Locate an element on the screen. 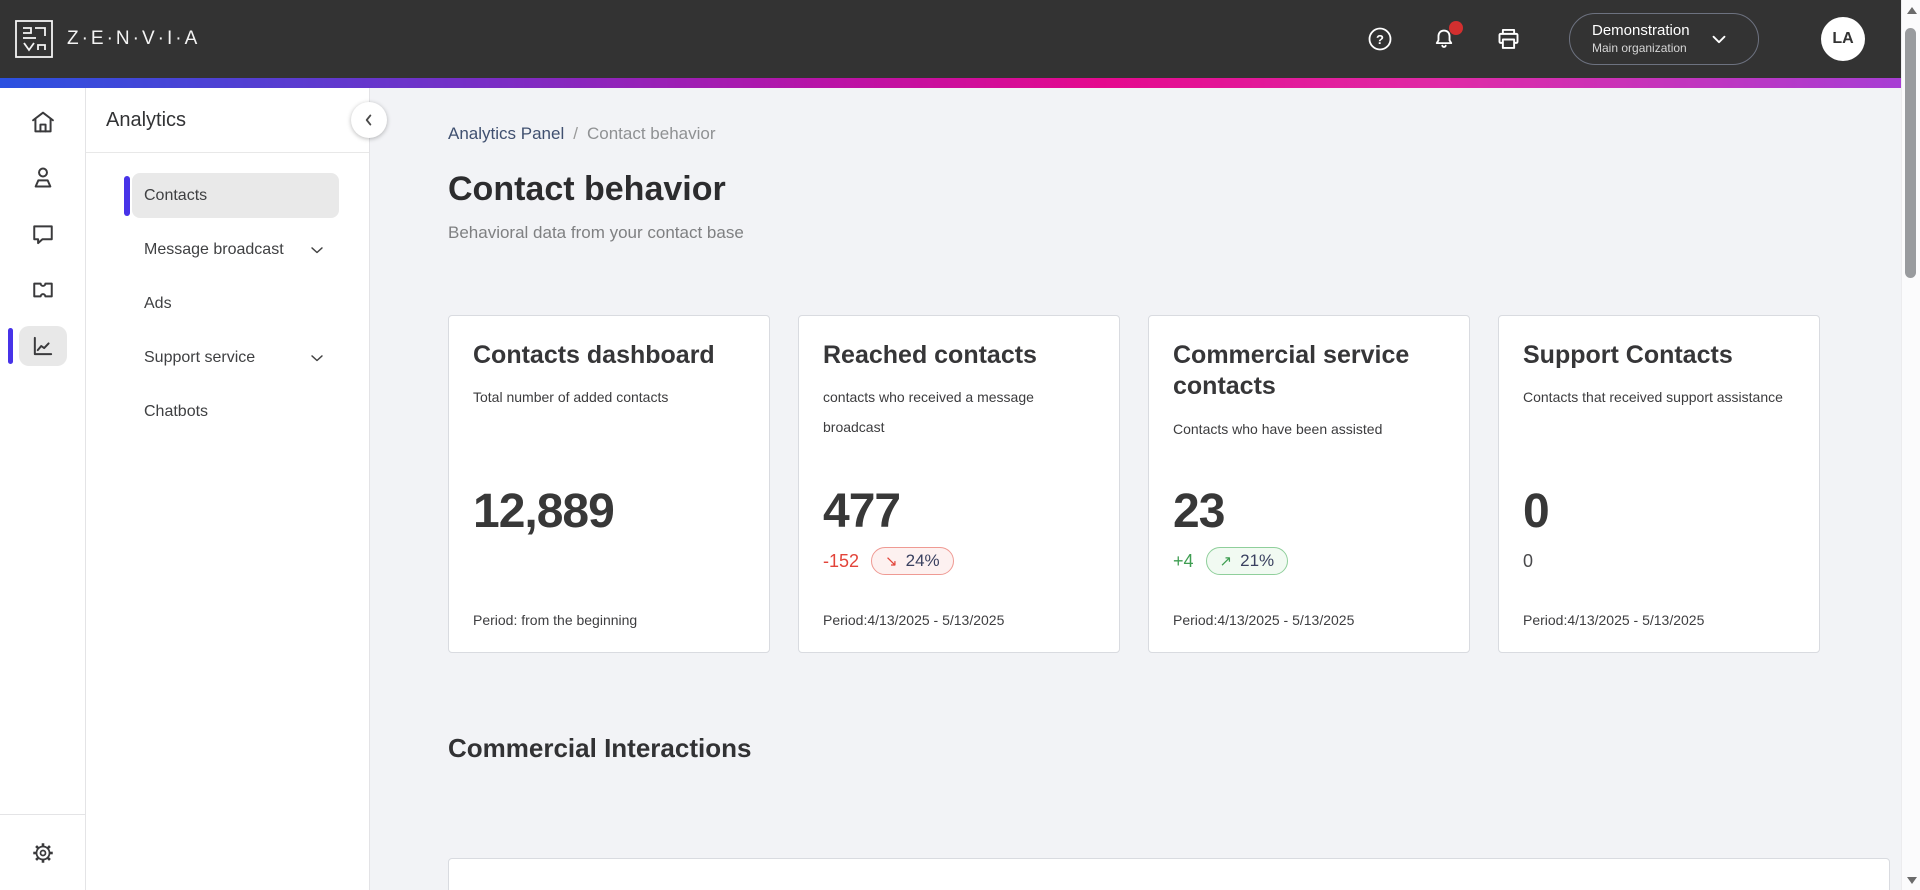  breadcrumb-analytics-panel: Analytics Panel is located at coordinates (506, 133).